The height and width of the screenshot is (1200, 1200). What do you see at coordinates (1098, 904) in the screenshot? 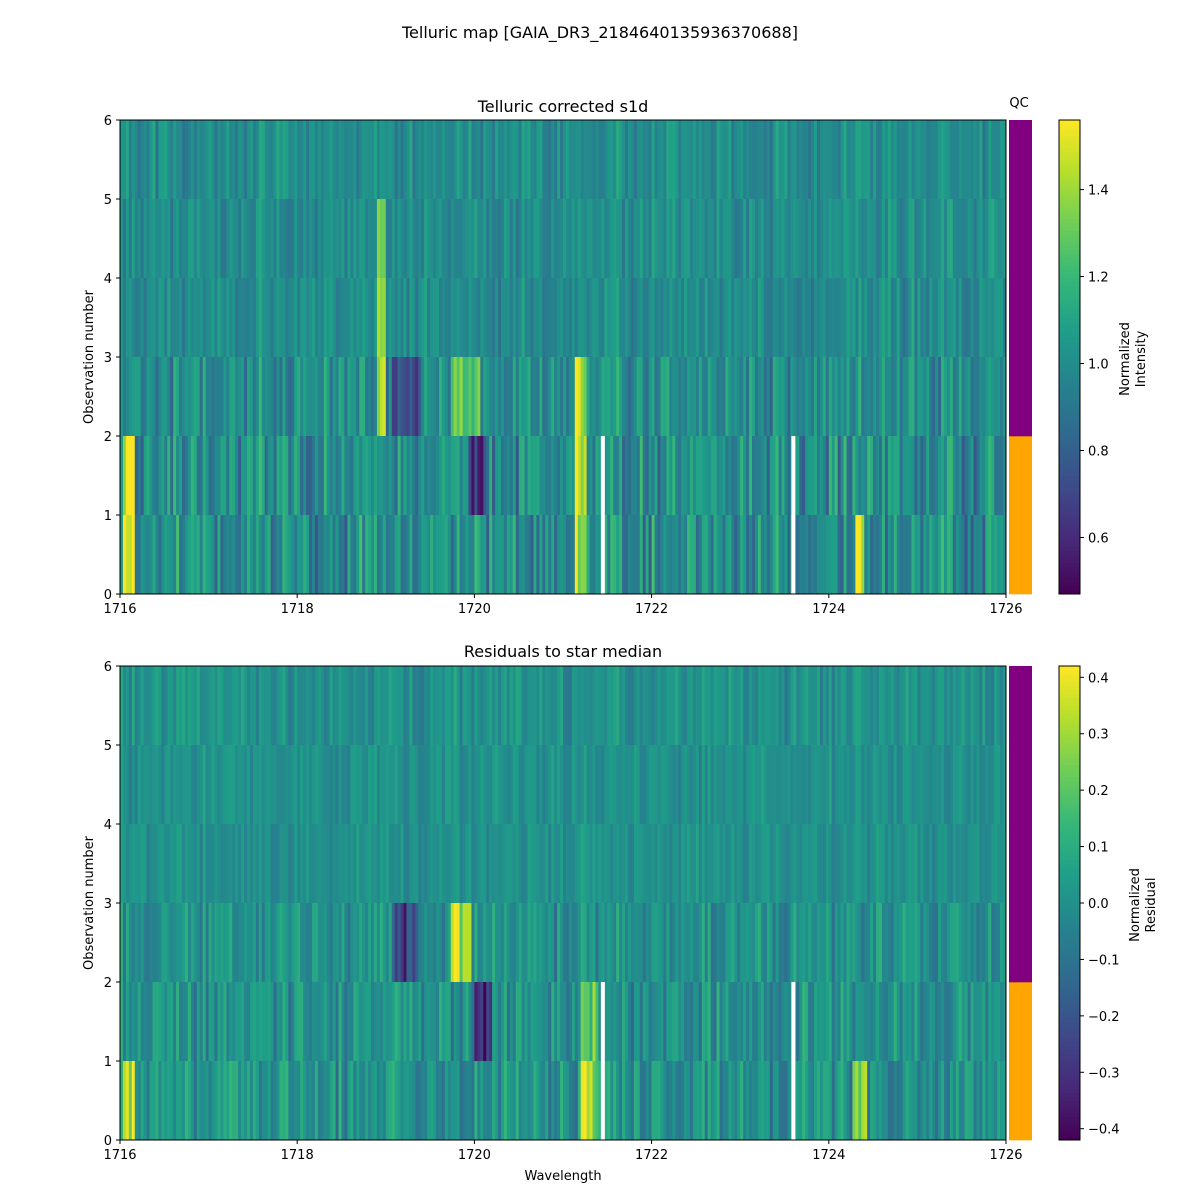
I see `colorbar-tick-label: 0.0` at bounding box center [1098, 904].